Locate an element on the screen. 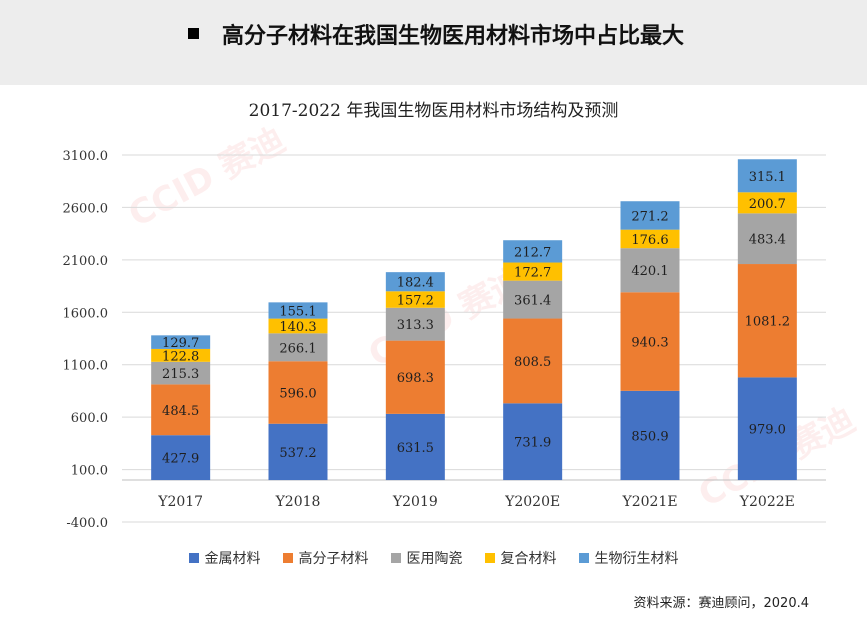 The width and height of the screenshot is (867, 620). data-label: 420.1 is located at coordinates (649, 271).